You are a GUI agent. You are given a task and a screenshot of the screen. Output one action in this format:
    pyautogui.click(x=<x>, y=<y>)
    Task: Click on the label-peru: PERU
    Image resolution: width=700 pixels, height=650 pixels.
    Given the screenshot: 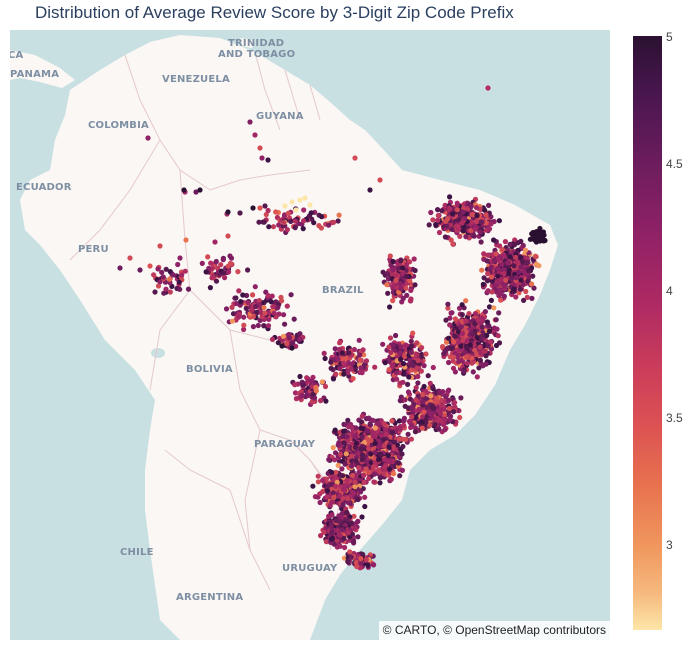 What is the action you would take?
    pyautogui.click(x=93, y=249)
    